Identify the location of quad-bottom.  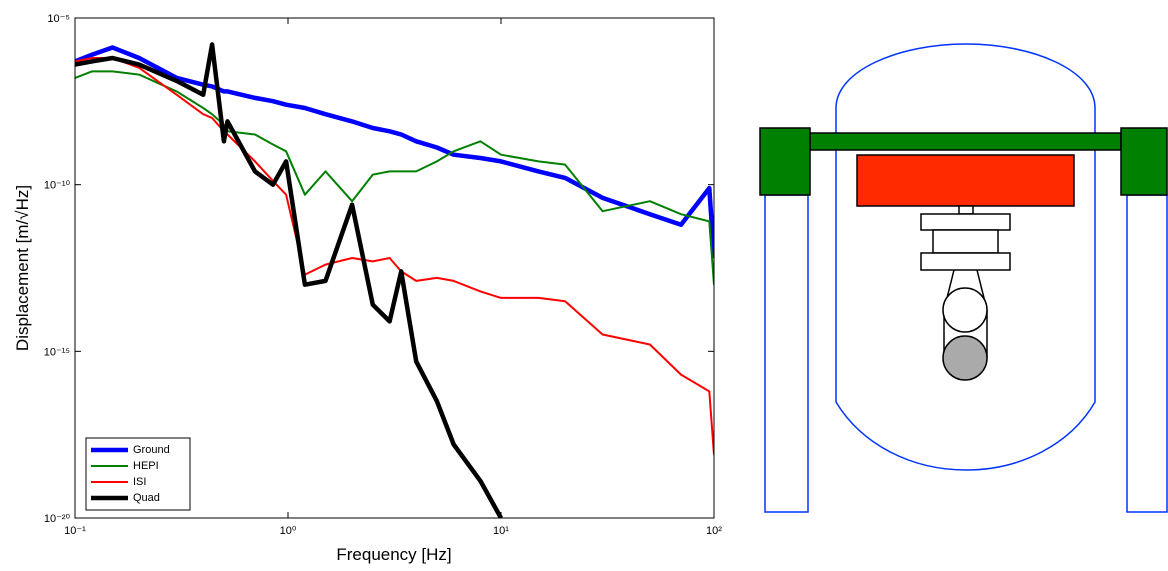
(965, 261).